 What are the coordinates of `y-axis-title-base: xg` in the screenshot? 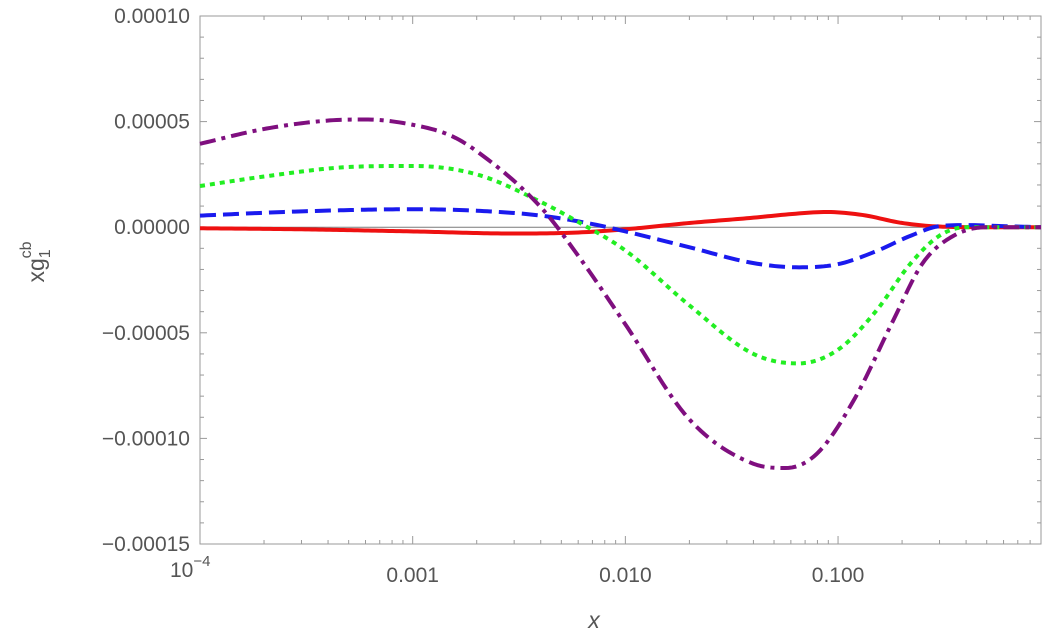 It's located at (36, 270).